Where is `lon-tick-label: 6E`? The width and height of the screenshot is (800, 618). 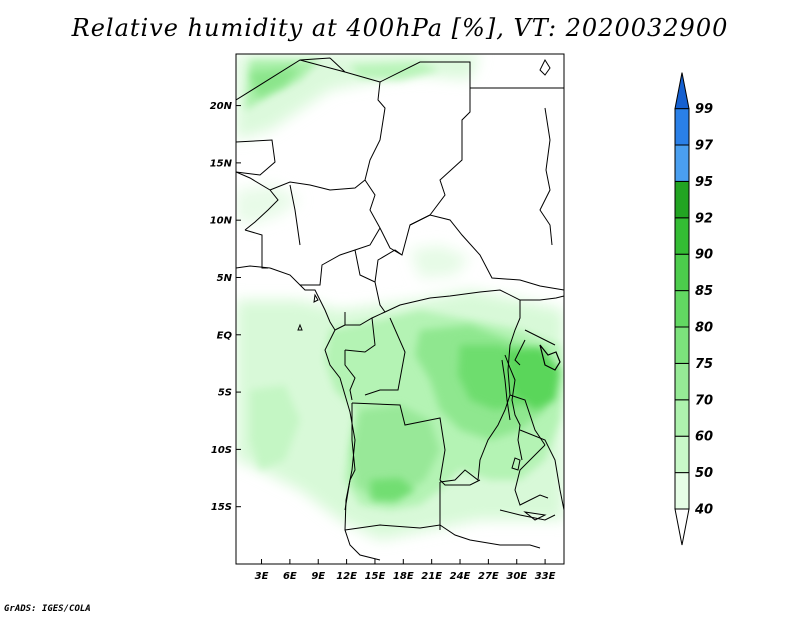
lon-tick-label: 6E is located at coordinates (290, 576).